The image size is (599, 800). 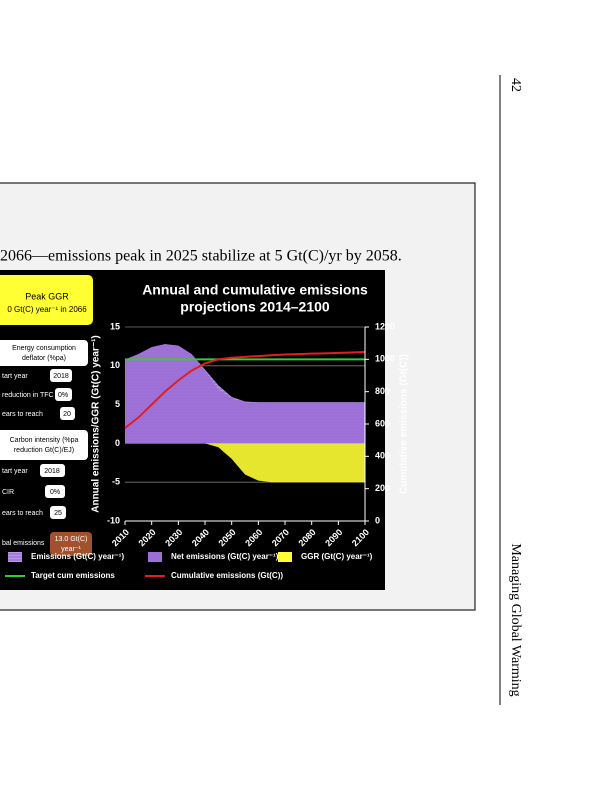 What do you see at coordinates (28, 395) in the screenshot?
I see `control-label: reduction in TFC` at bounding box center [28, 395].